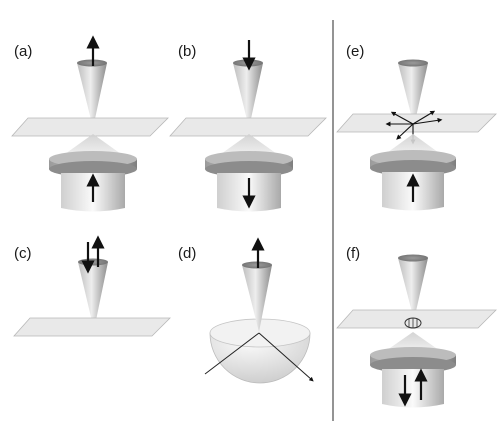 The width and height of the screenshot is (504, 421). Describe the element at coordinates (416, 127) in the screenshot. I see `panel-e: (e)` at that location.